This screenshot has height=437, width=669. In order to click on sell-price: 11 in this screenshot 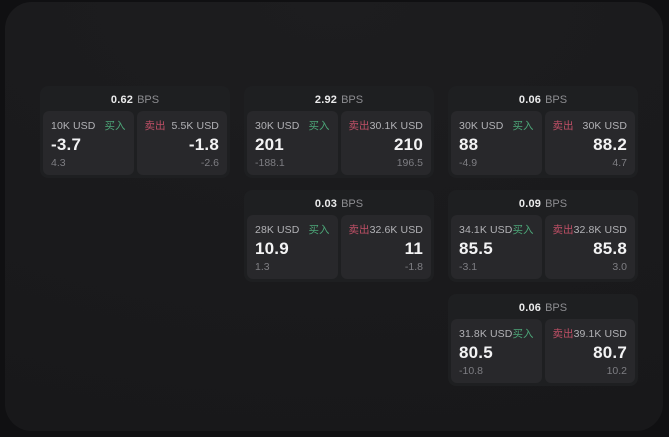, I will do `click(413, 248)`.